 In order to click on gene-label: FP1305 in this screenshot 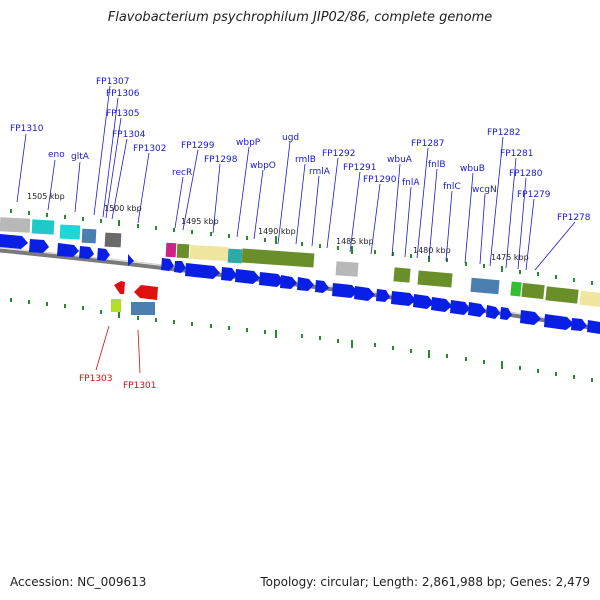, I will do `click(123, 114)`.